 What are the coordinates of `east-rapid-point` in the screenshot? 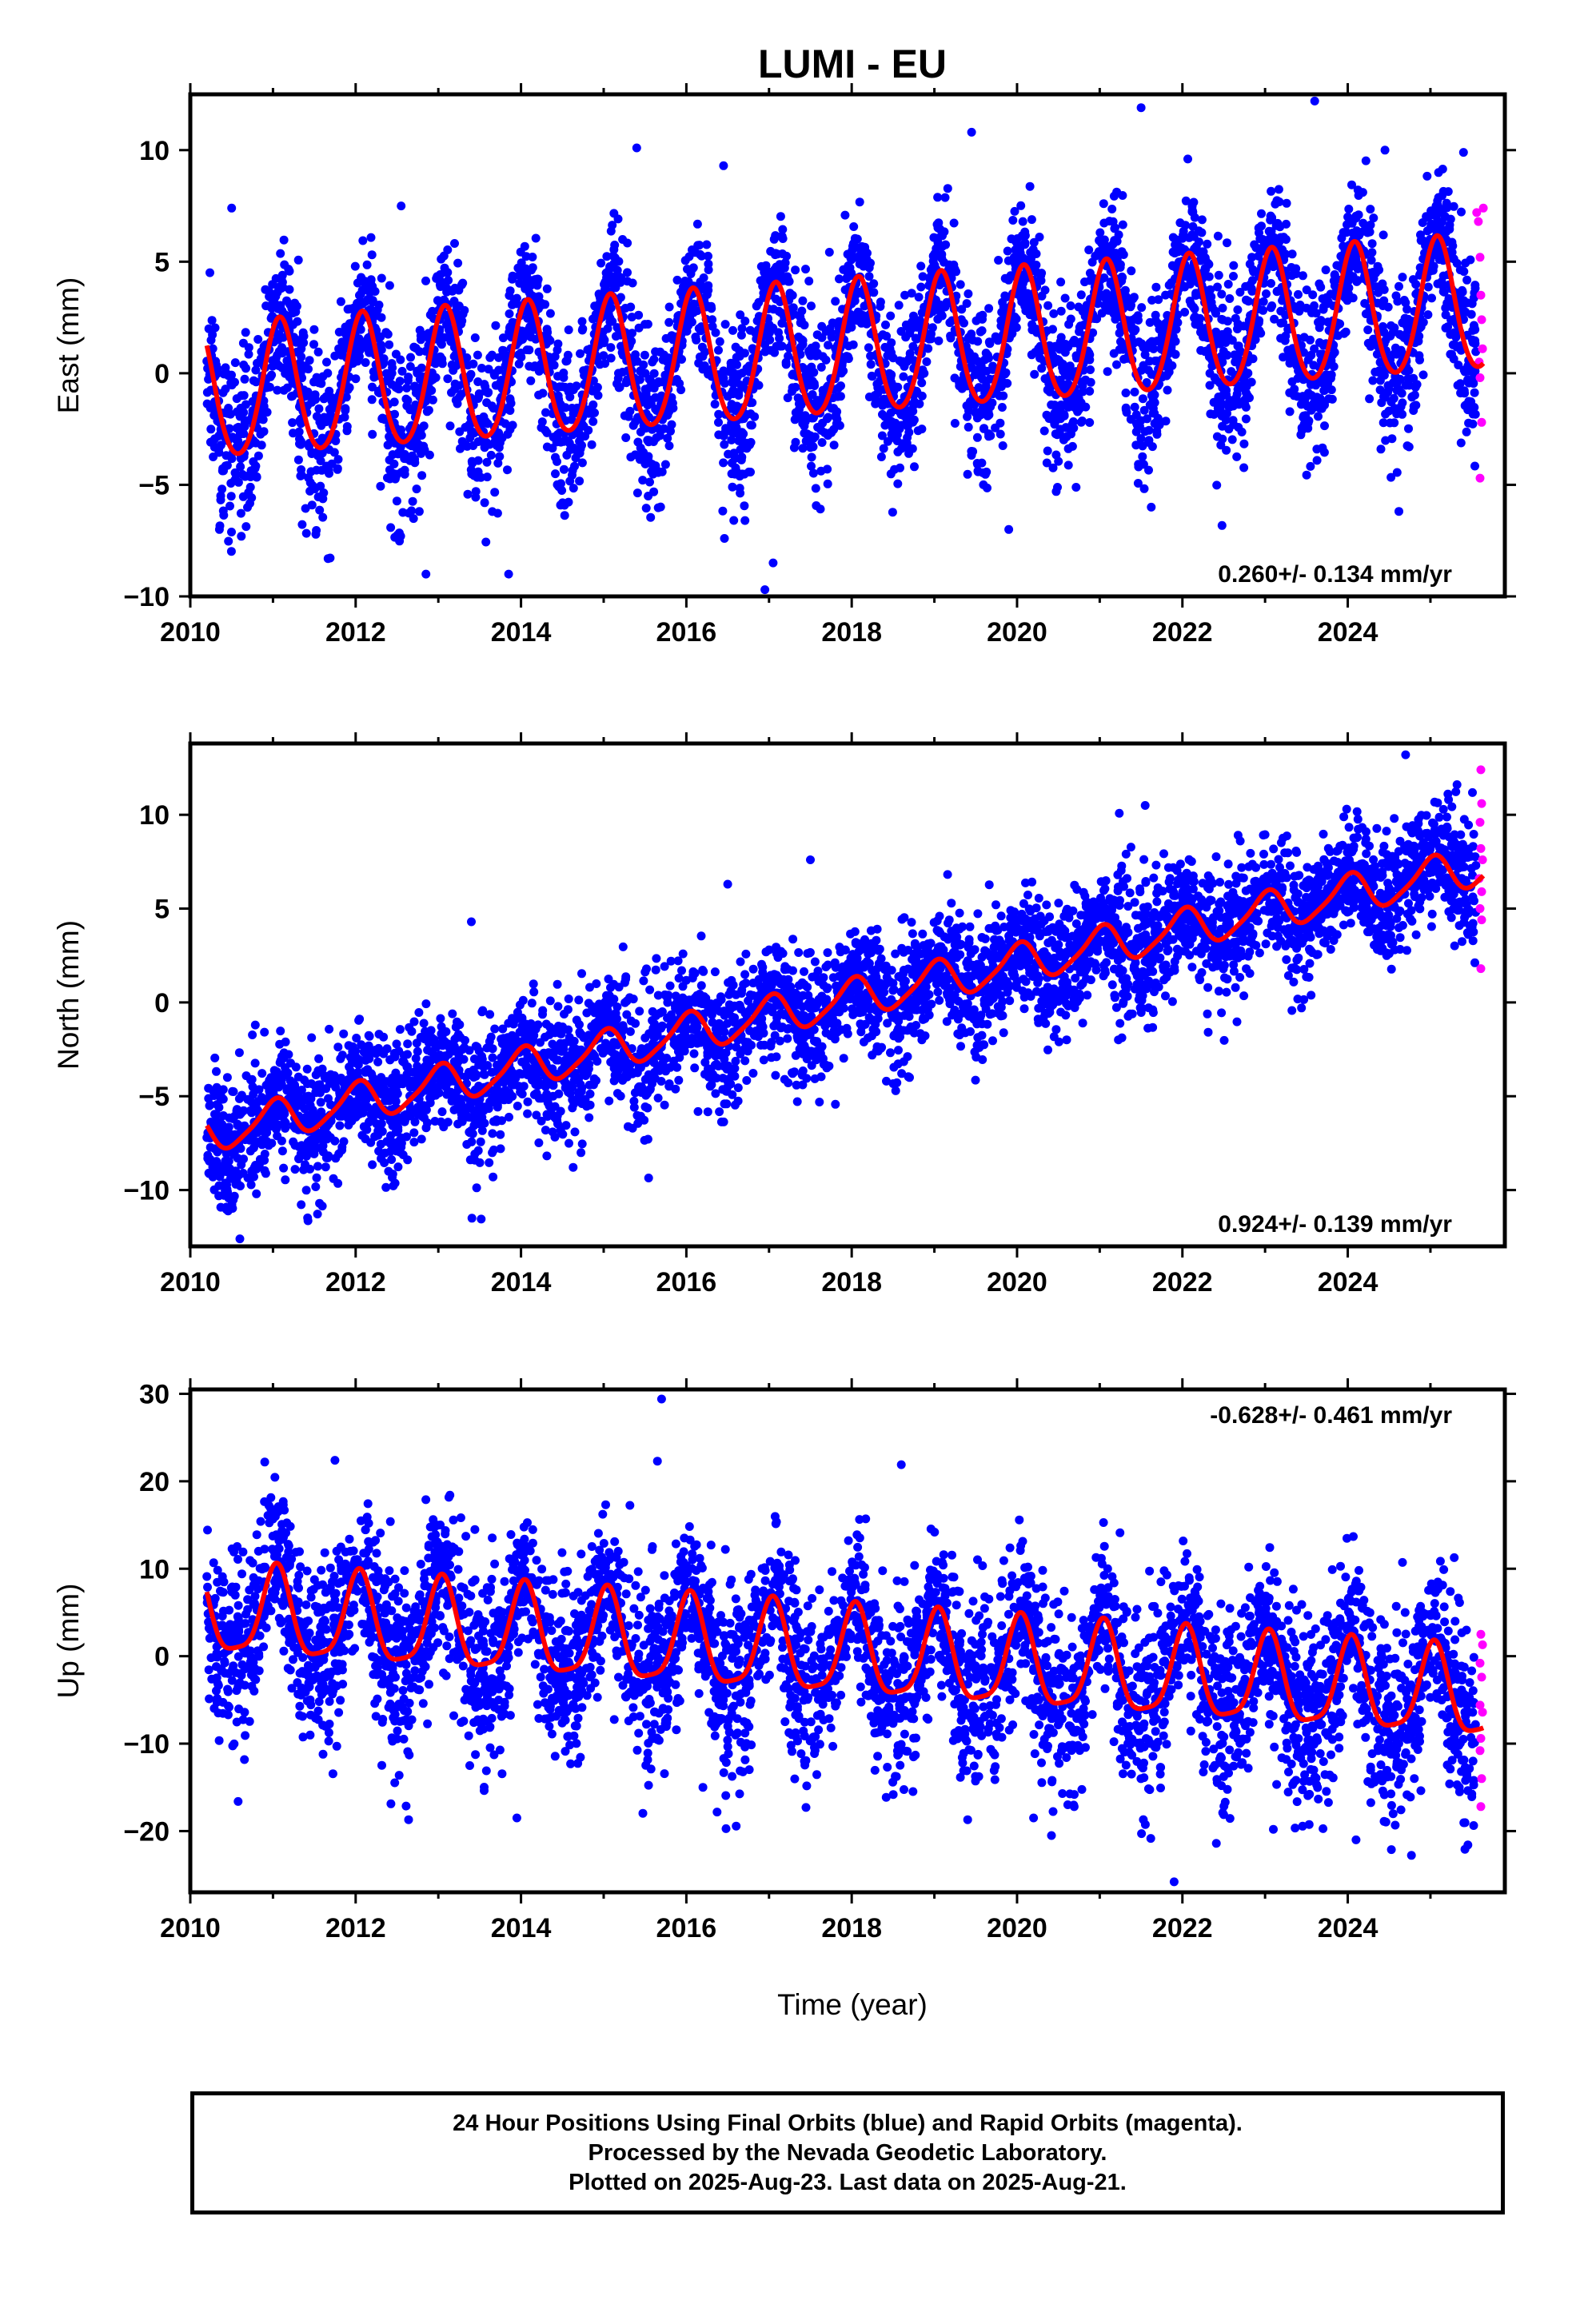 It's located at (1480, 377).